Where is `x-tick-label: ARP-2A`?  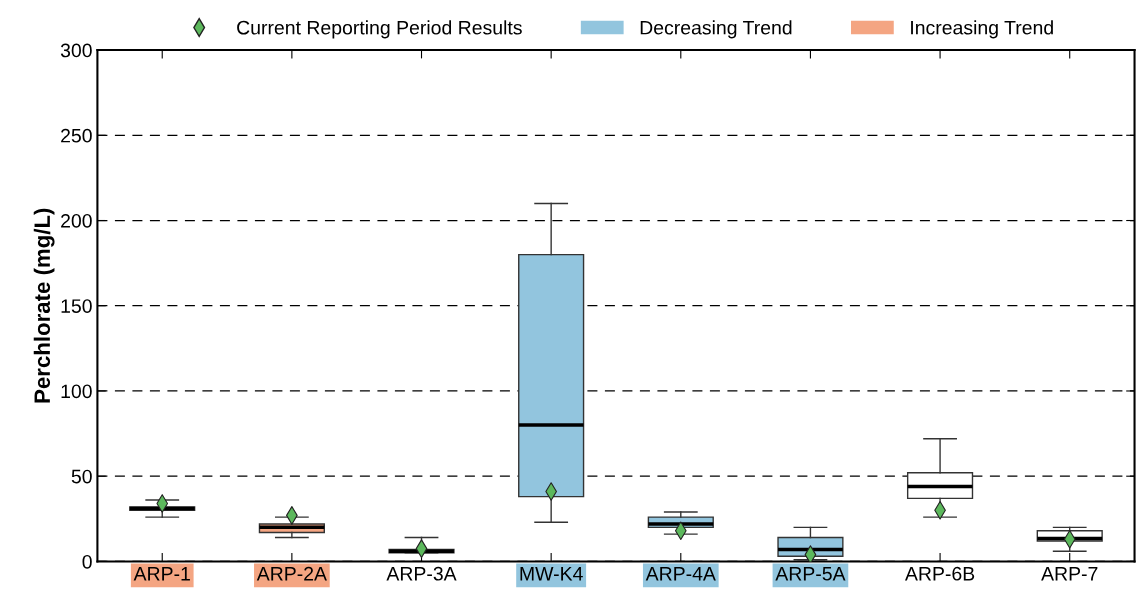 x-tick-label: ARP-2A is located at coordinates (291, 573).